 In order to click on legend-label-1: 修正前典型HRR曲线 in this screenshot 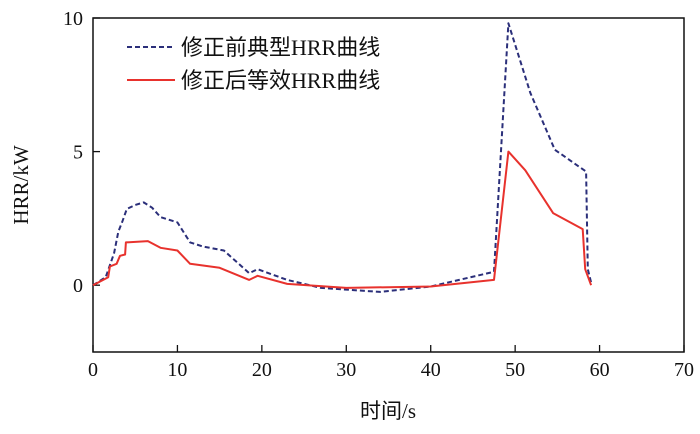, I will do `click(280, 47)`.